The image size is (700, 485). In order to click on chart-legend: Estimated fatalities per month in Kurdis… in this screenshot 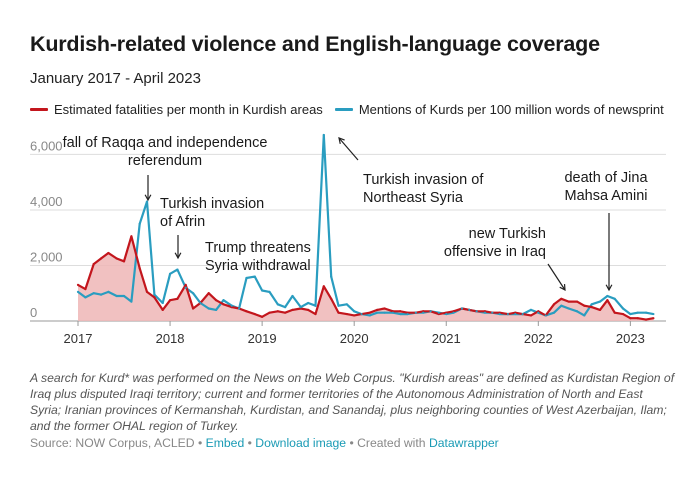, I will do `click(353, 109)`.